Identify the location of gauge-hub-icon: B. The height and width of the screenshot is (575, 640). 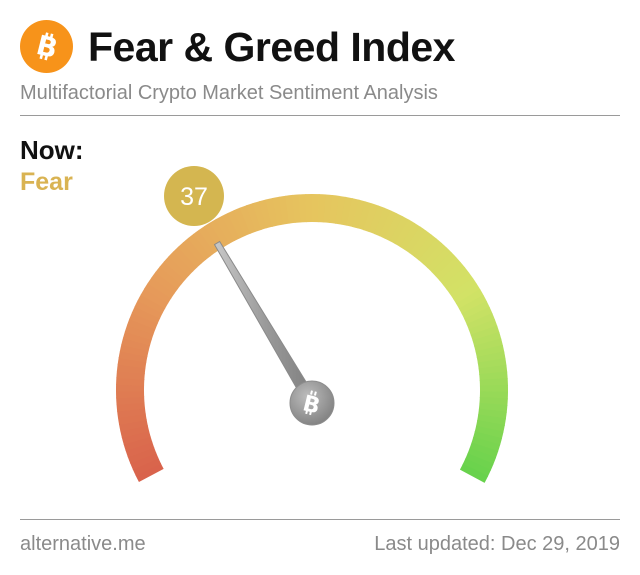
(312, 403).